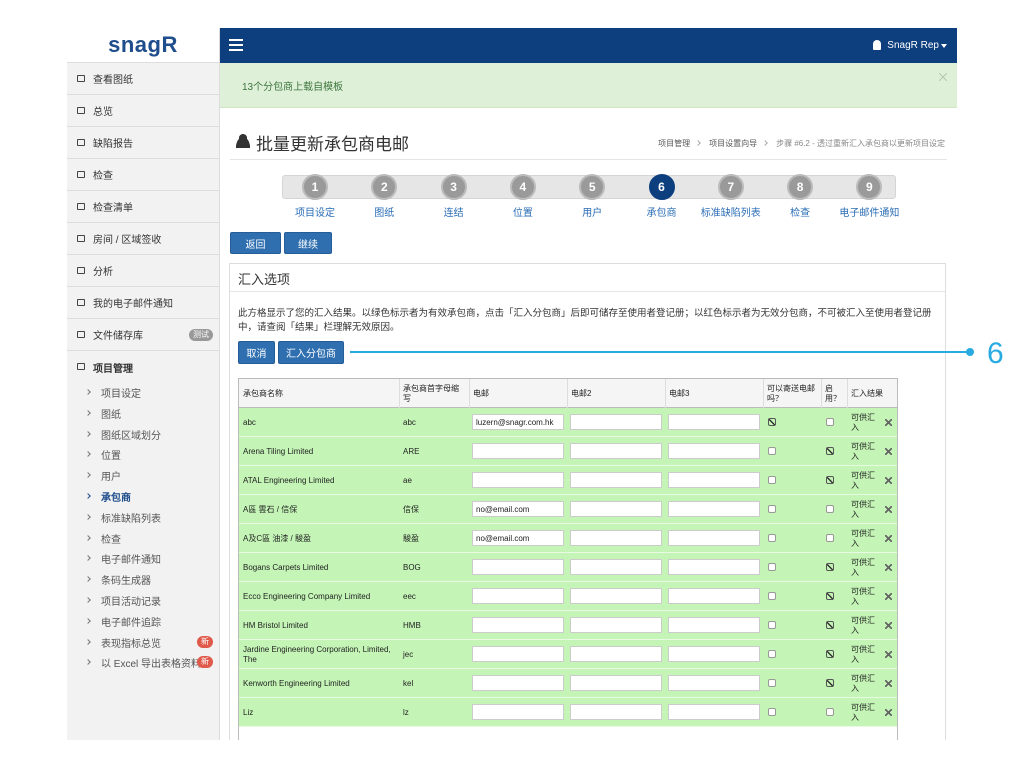  What do you see at coordinates (674, 143) in the screenshot?
I see `breadcrumb-item: 项目管理` at bounding box center [674, 143].